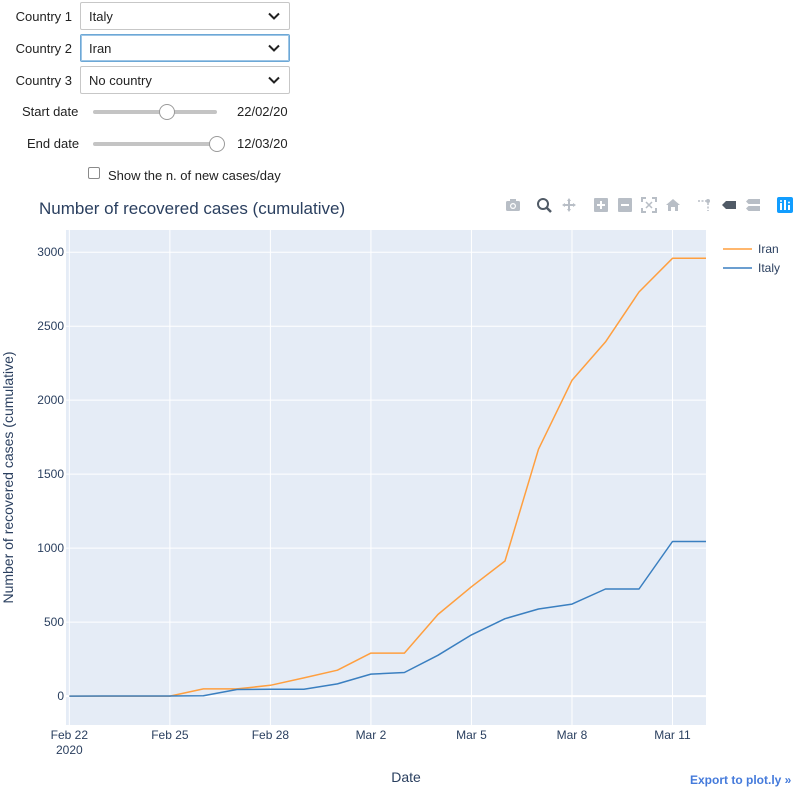  I want to click on end-date-value: 12/03/20, so click(262, 143).